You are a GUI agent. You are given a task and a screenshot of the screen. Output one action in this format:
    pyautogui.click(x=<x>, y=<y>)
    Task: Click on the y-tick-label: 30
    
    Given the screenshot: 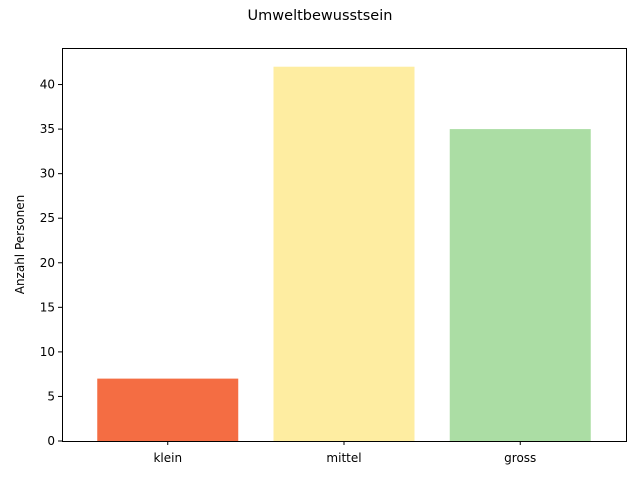 What is the action you would take?
    pyautogui.click(x=47, y=174)
    